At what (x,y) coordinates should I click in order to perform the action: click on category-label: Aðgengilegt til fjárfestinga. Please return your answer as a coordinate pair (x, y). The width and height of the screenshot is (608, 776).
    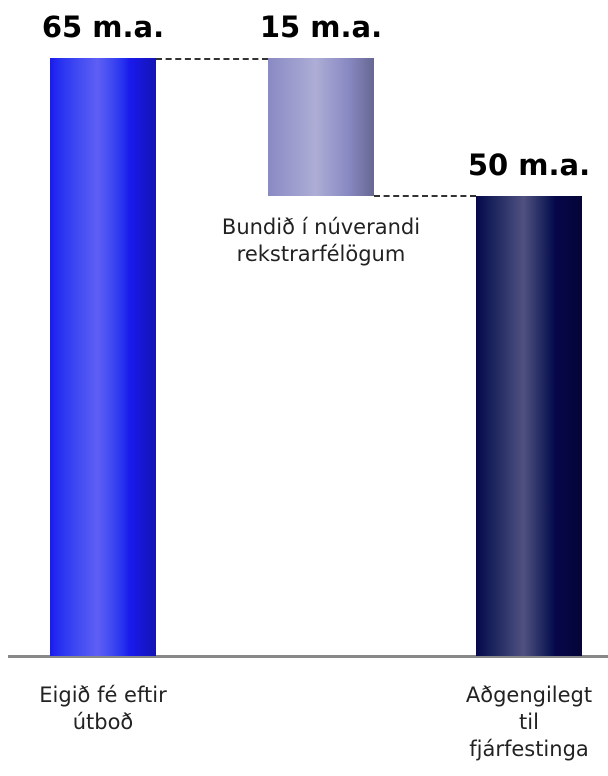
    Looking at the image, I should click on (529, 722).